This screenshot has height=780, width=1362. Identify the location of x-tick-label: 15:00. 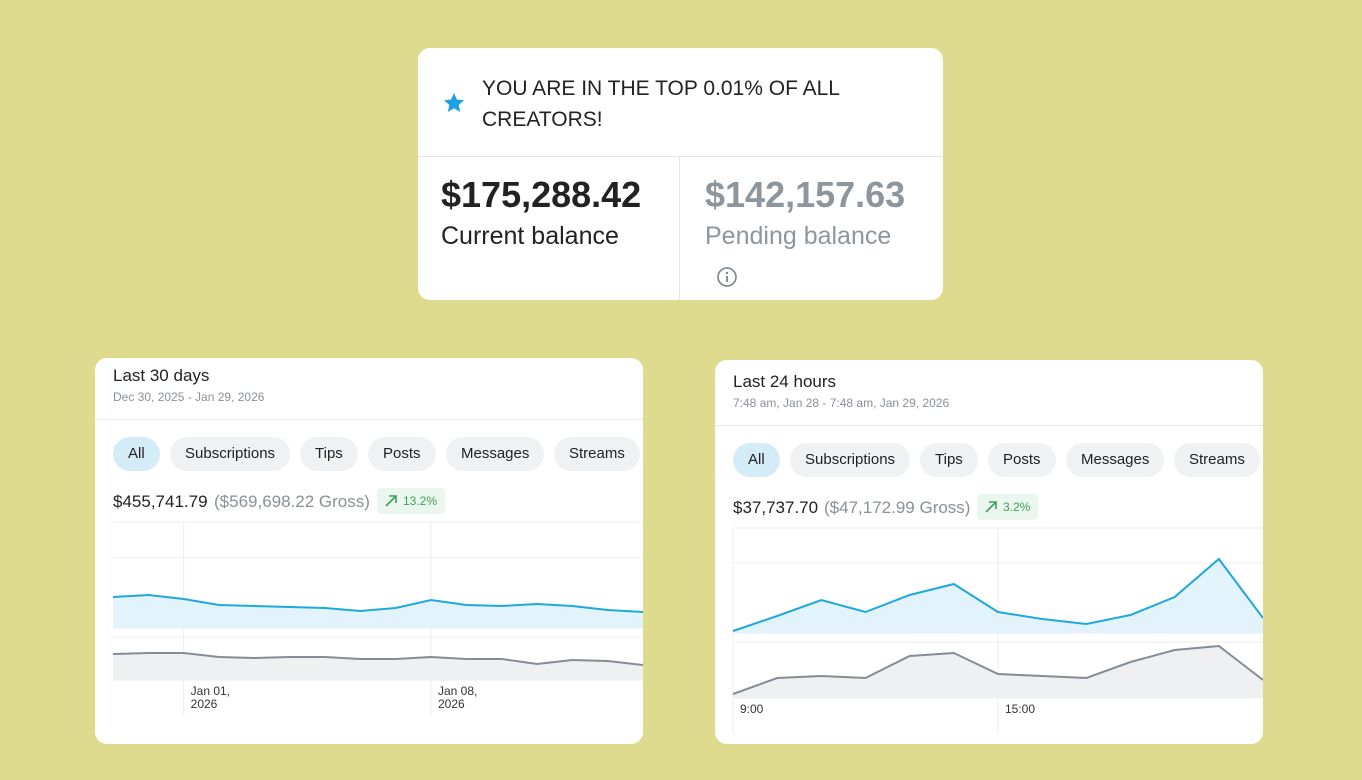
(1020, 709).